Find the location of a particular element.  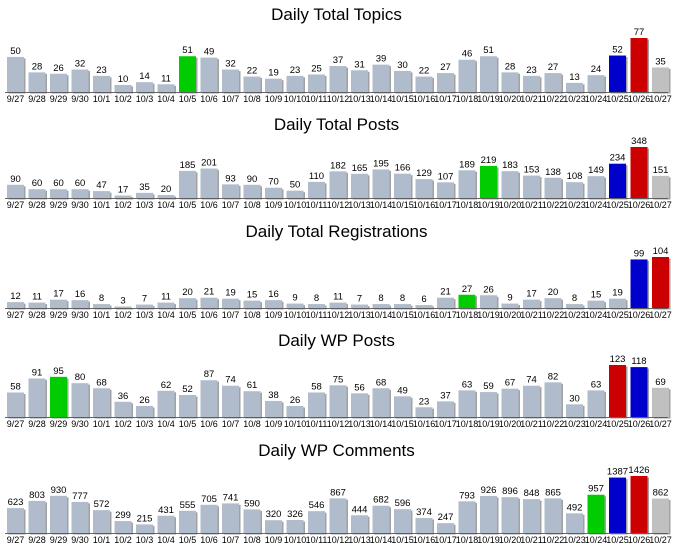

bar-value-label: 234 is located at coordinates (618, 158).